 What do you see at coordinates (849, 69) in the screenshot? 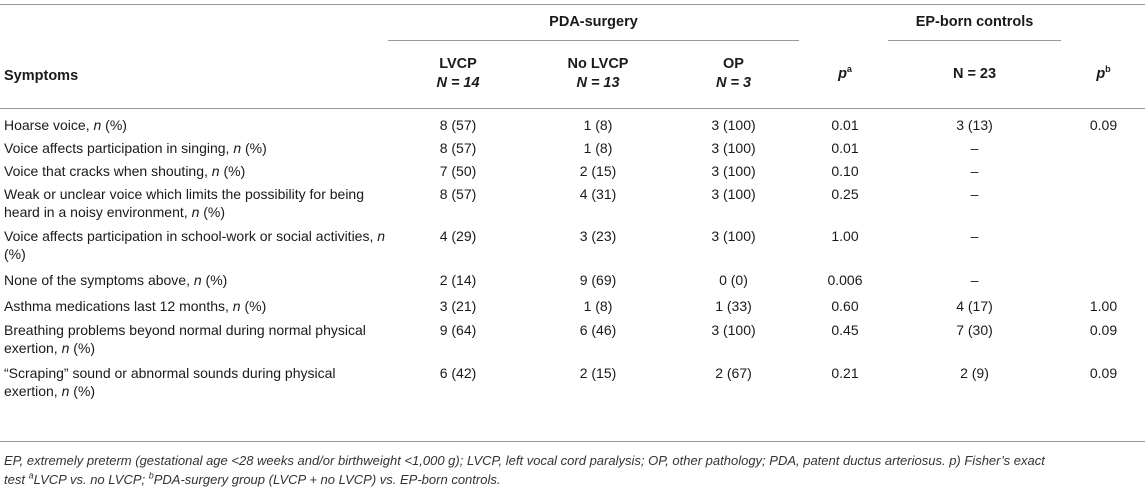
I see `p-a-sup: a` at bounding box center [849, 69].